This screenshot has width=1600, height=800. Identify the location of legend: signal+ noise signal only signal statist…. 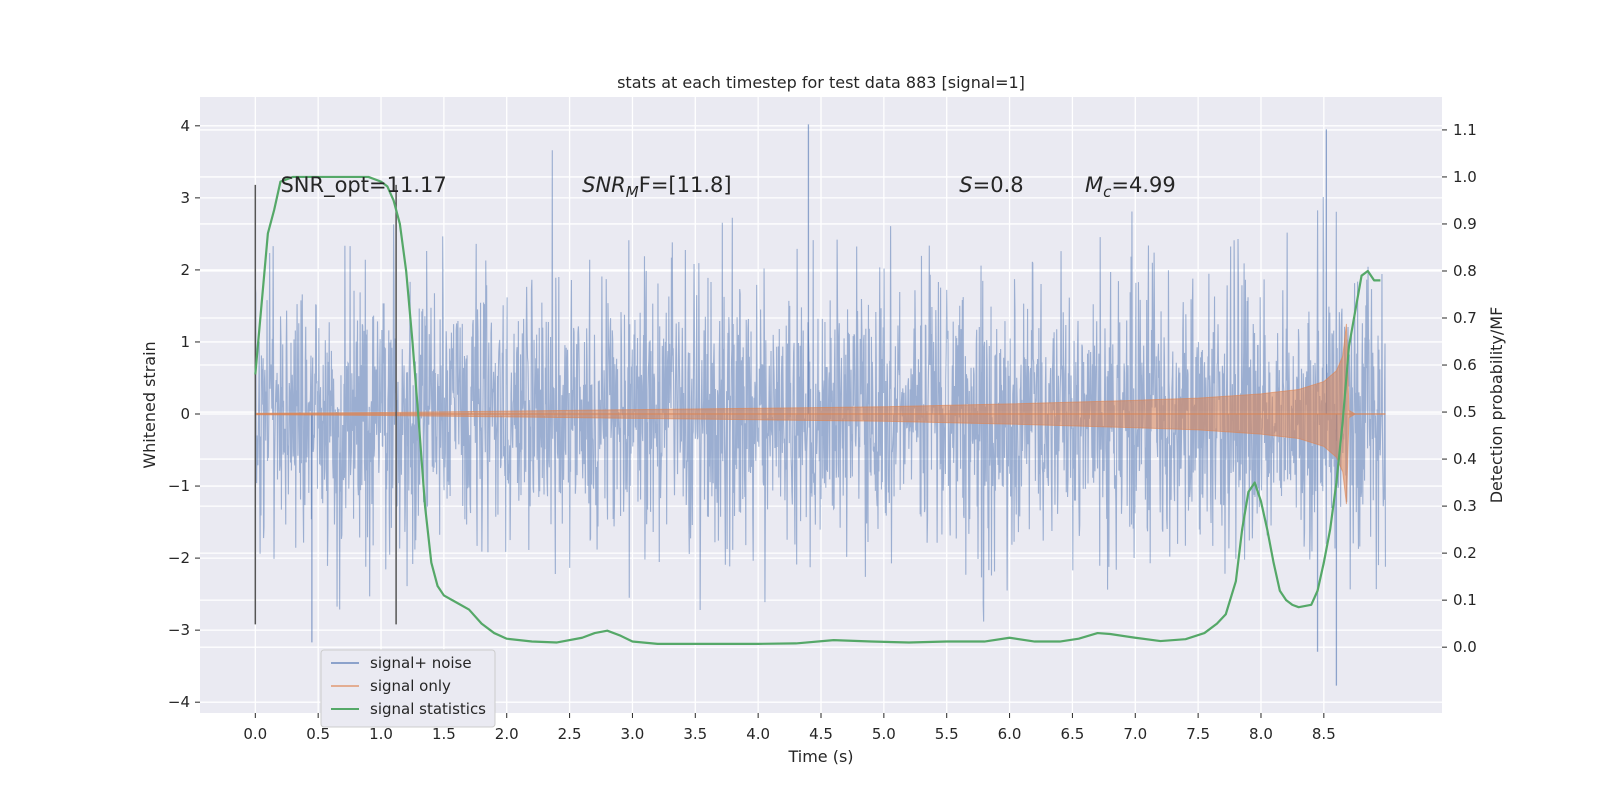
(408, 688).